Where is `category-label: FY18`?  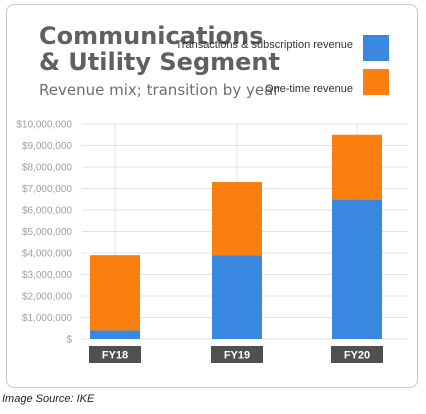 category-label: FY18 is located at coordinates (115, 356).